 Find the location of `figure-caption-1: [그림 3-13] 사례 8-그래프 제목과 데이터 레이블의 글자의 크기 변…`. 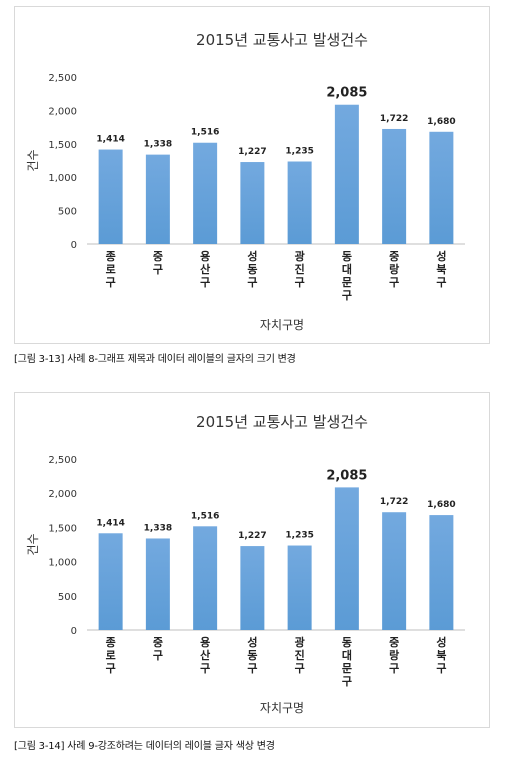

figure-caption-1: [그림 3-13] 사례 8-그래프 제목과 데이터 레이블의 글자의 크기 변… is located at coordinates (155, 359).